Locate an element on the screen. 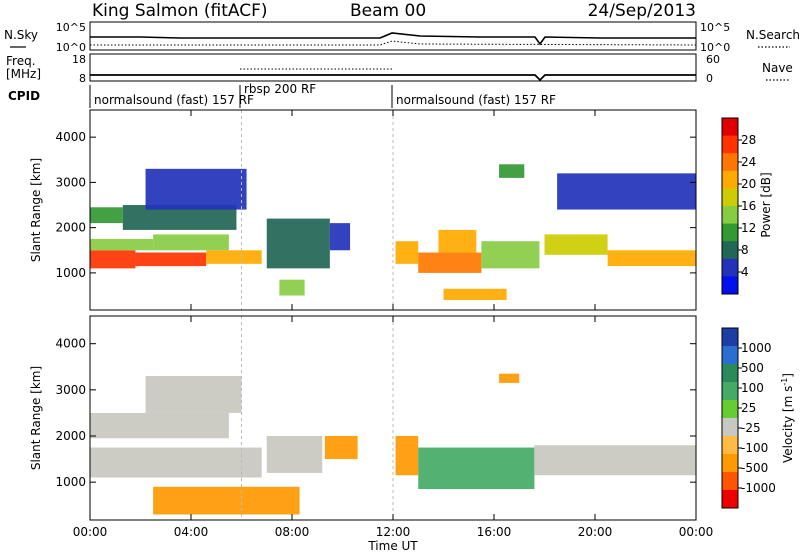 This screenshot has height=554, width=800. velocity-colorbar-tick-label-7: -1000 is located at coordinates (758, 488).